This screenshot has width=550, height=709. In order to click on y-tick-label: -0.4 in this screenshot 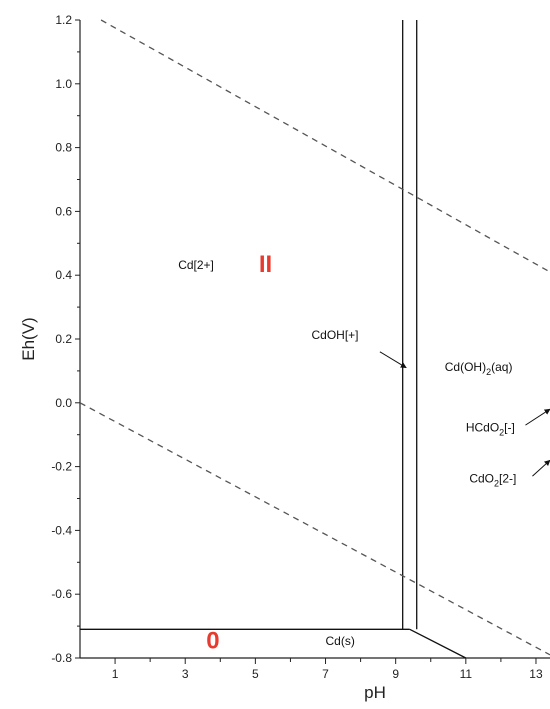, I will do `click(61, 530)`.